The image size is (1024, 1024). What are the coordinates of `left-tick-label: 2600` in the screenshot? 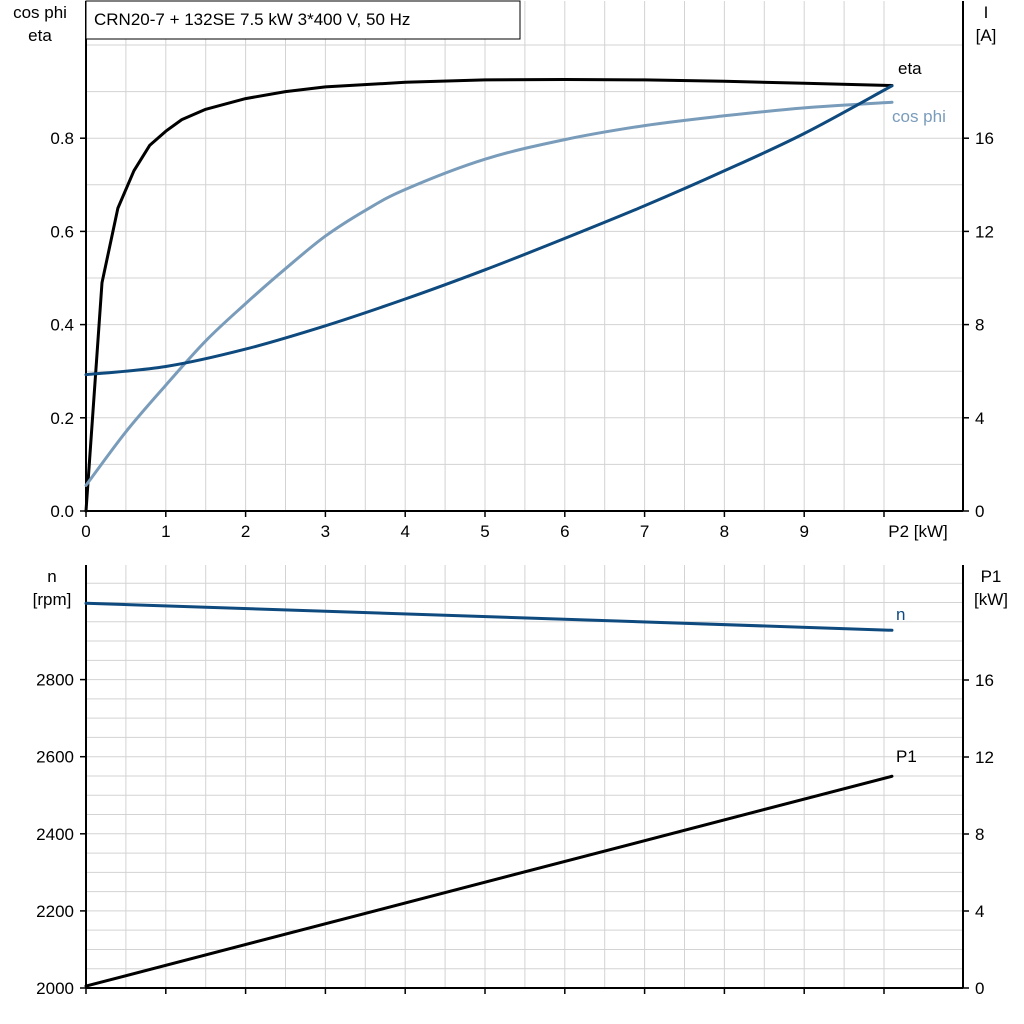 It's located at (55, 757).